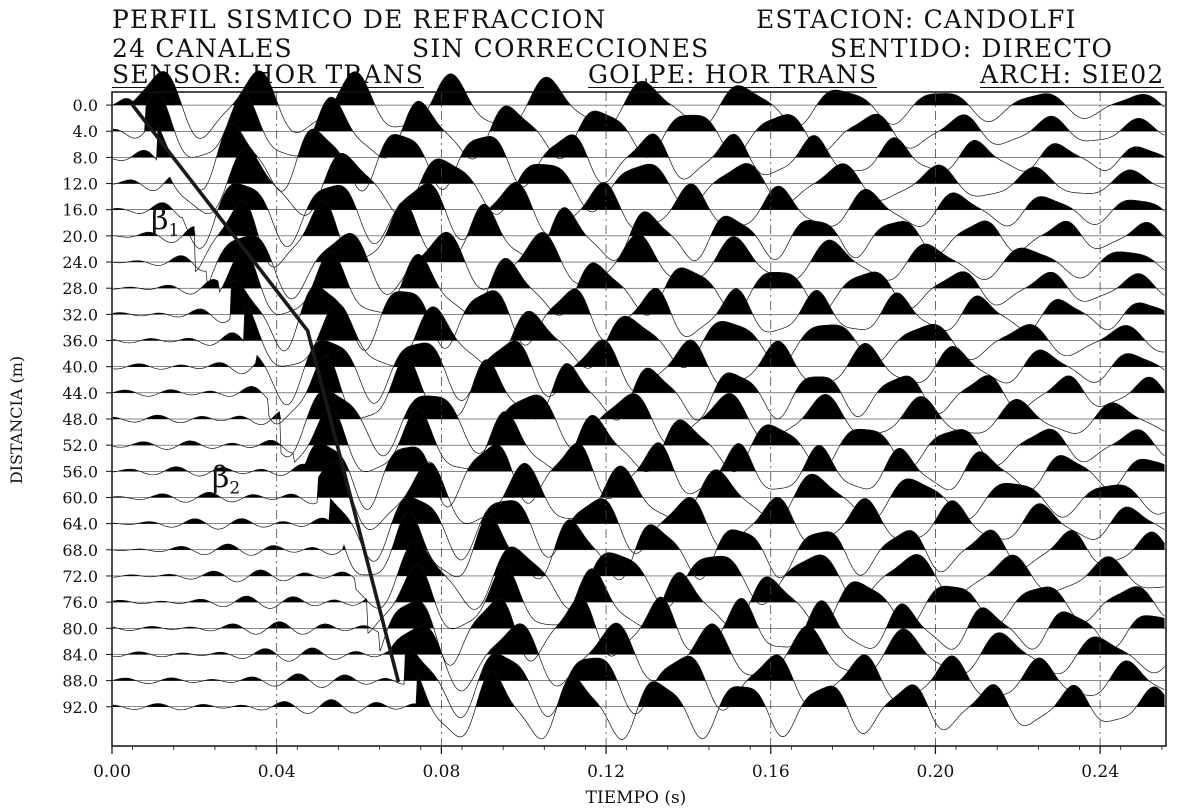 The height and width of the screenshot is (809, 1196). What do you see at coordinates (277, 772) in the screenshot?
I see `x-tick-label: 0.04` at bounding box center [277, 772].